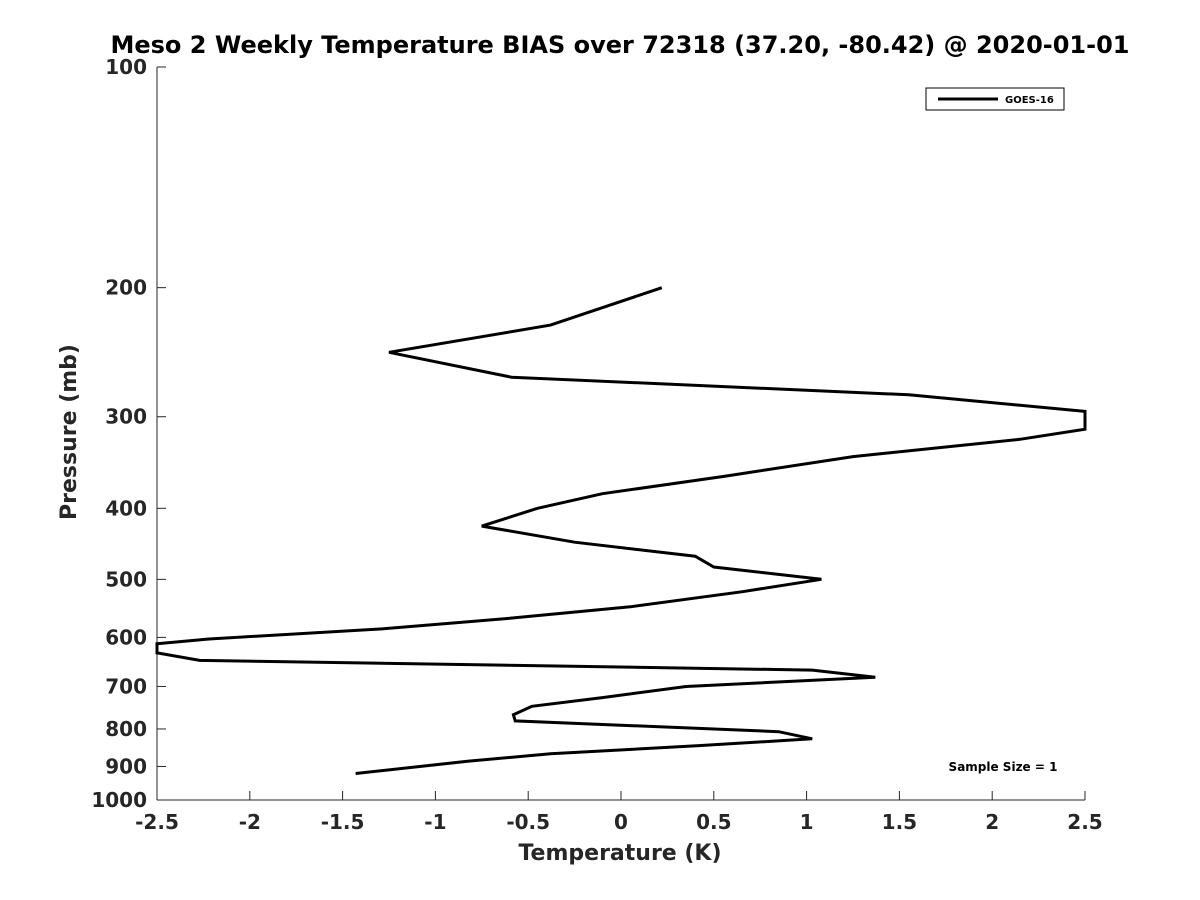 The height and width of the screenshot is (900, 1200). I want to click on y-tick-label: 900, so click(126, 766).